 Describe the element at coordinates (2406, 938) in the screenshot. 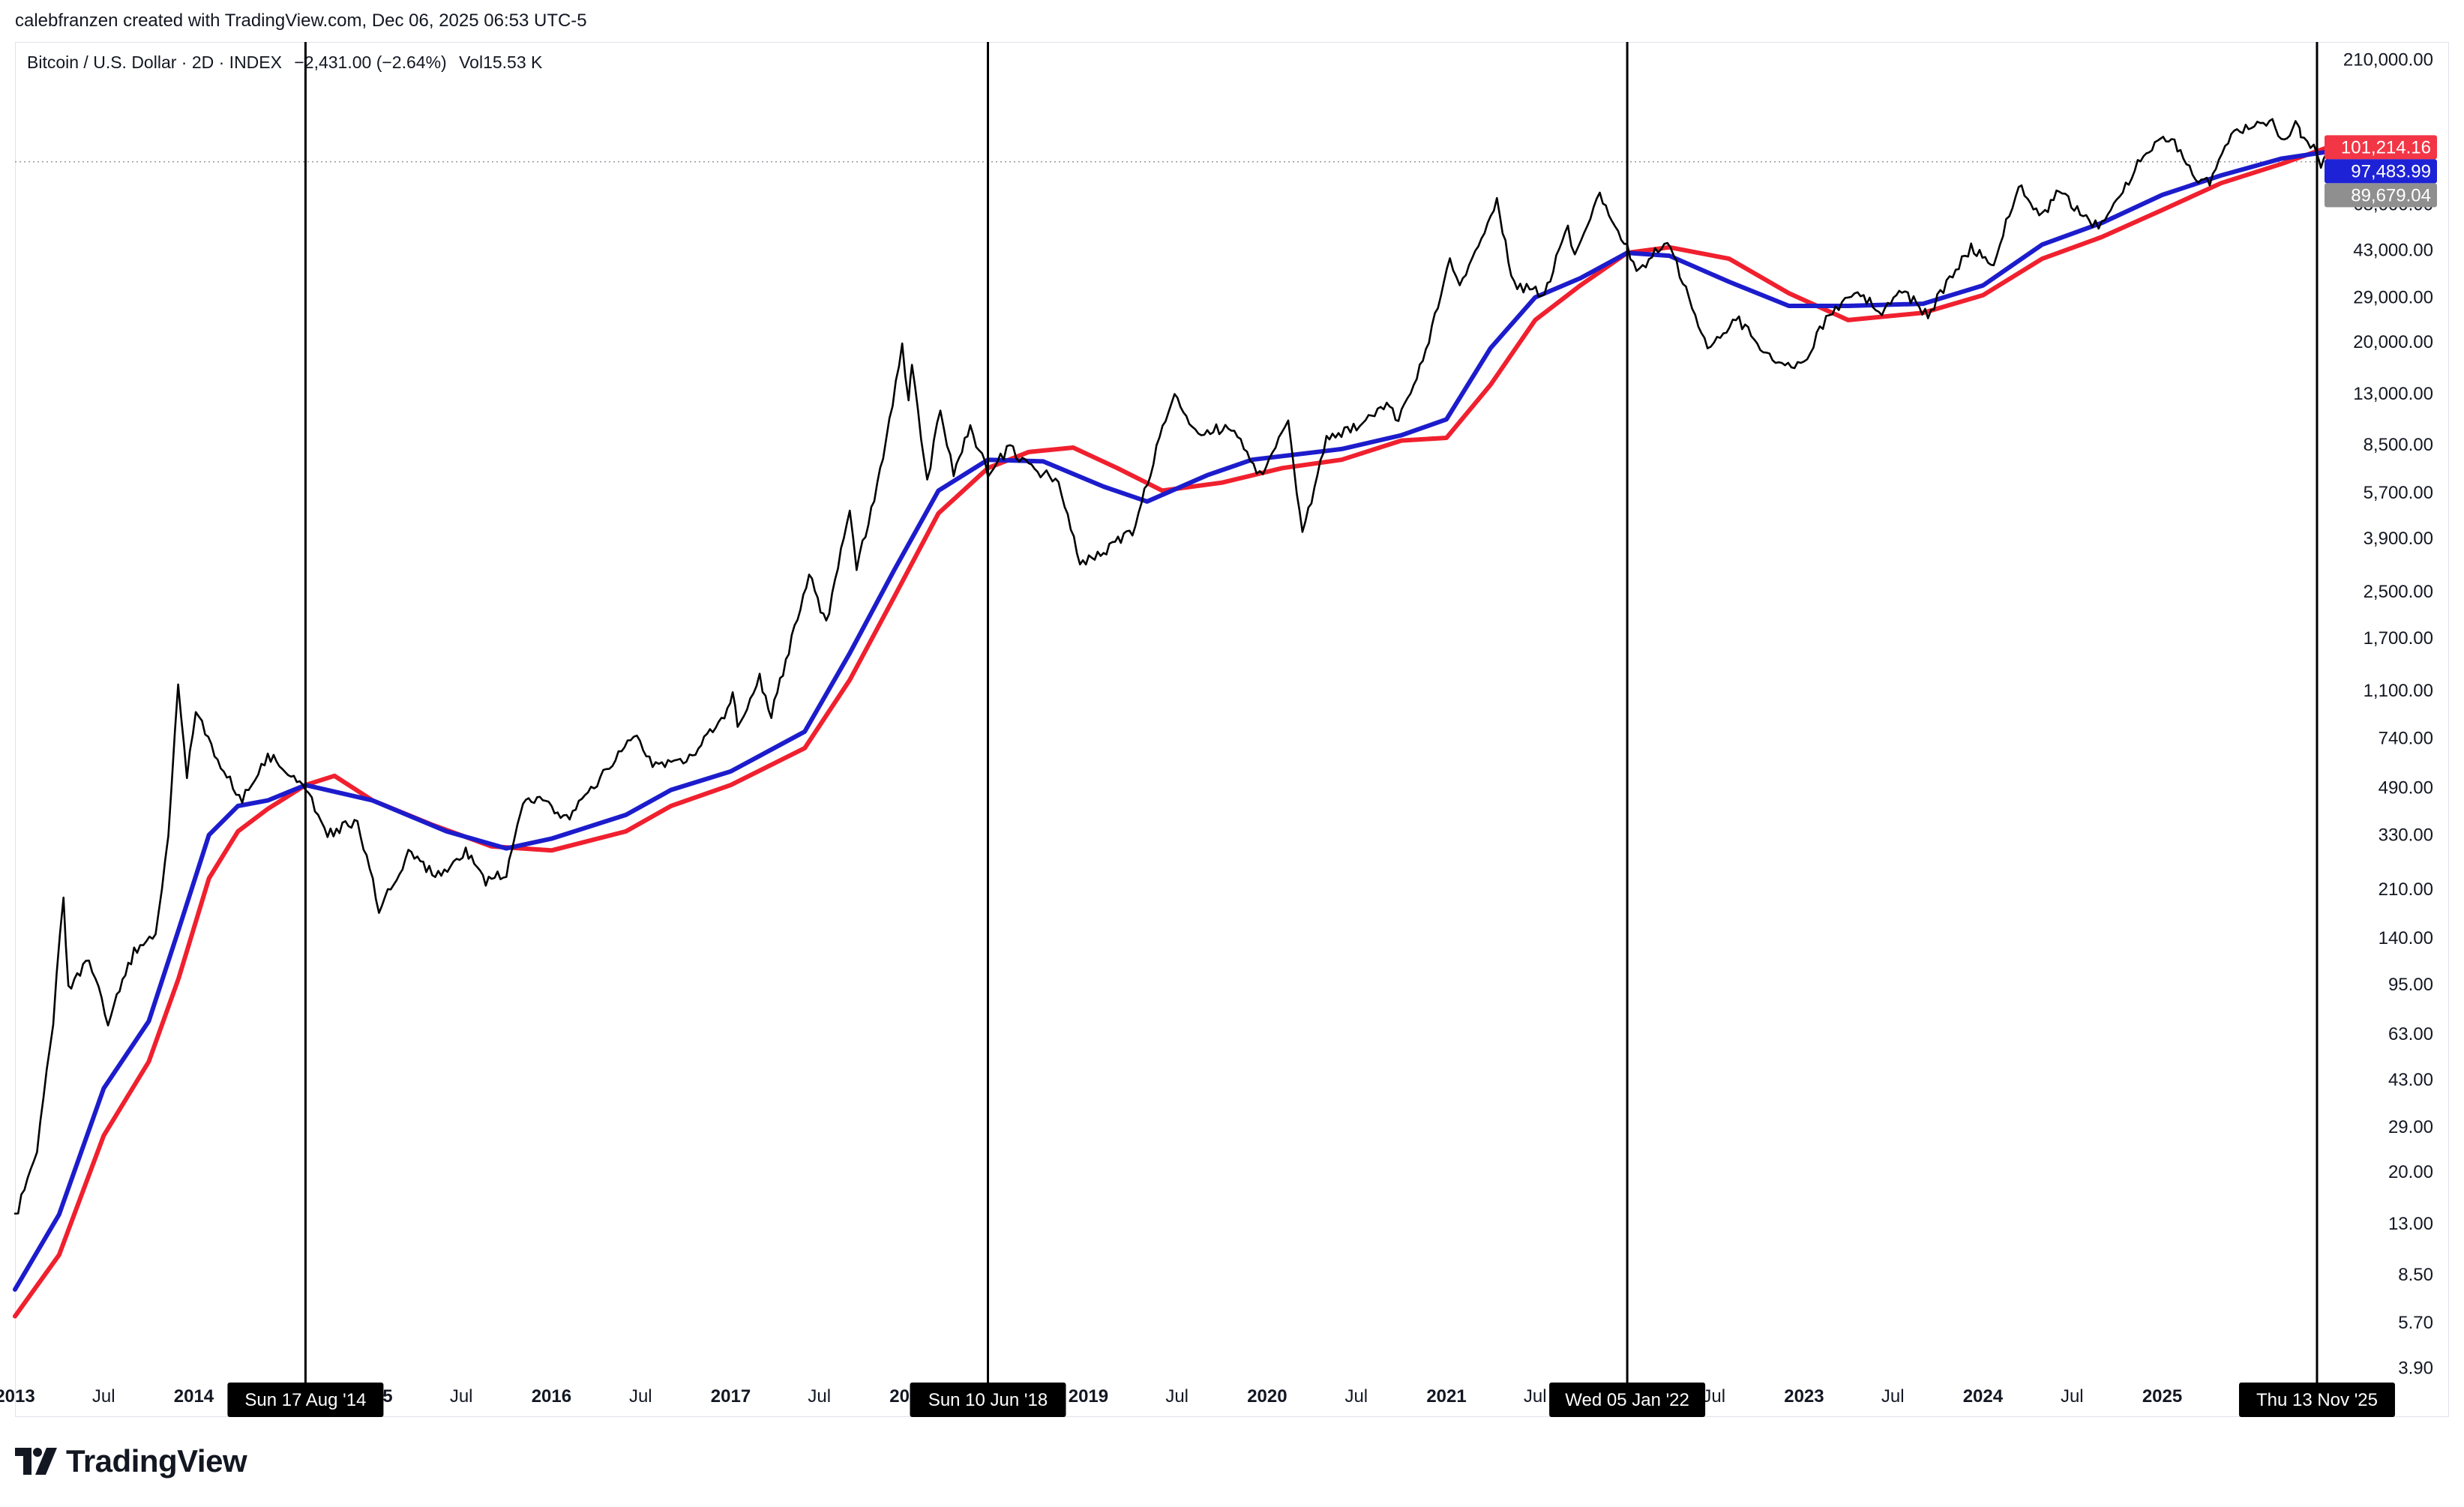

I see `y-tick-label: 140.00` at that location.